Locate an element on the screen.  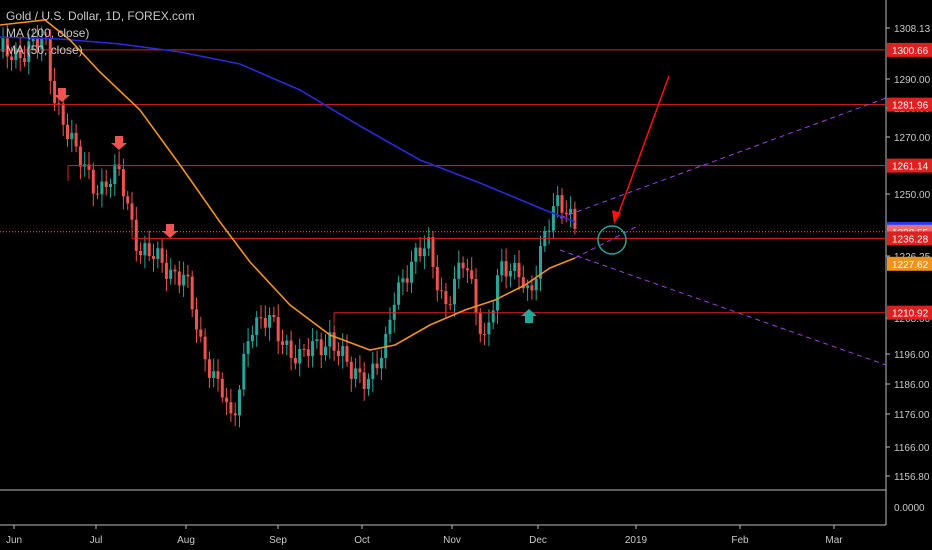
indicator-axis-tick: 0.0000 is located at coordinates (909, 508).